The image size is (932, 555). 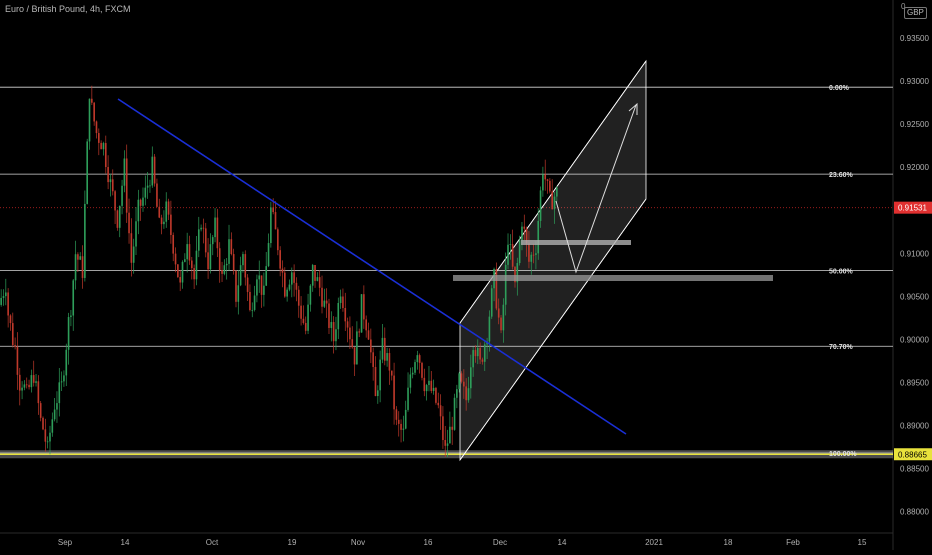 I want to click on fib-level-label: 100.00%, so click(x=843, y=454).